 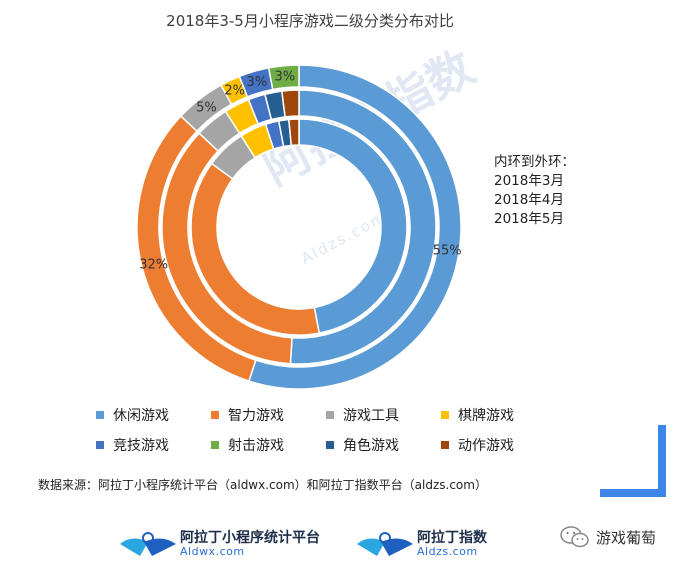 What do you see at coordinates (447, 551) in the screenshot?
I see `aldzs-logo-domain: Aldzs.com` at bounding box center [447, 551].